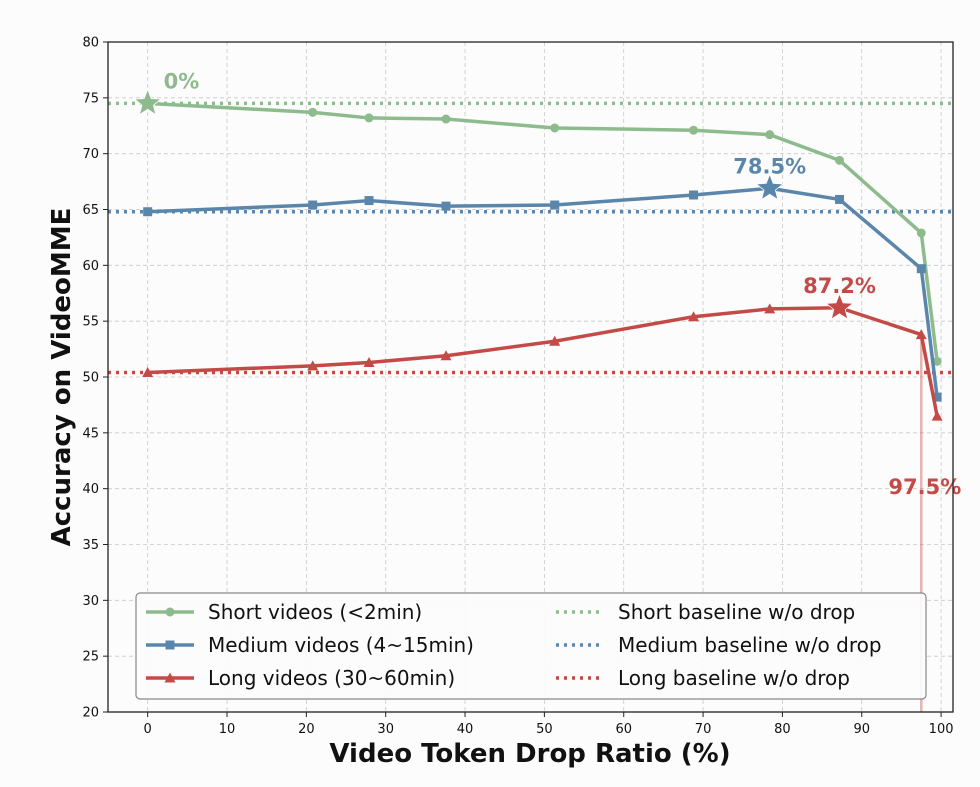 Image resolution: width=980 pixels, height=787 pixels. Describe the element at coordinates (306, 729) in the screenshot. I see `x-tick-label: 20` at that location.